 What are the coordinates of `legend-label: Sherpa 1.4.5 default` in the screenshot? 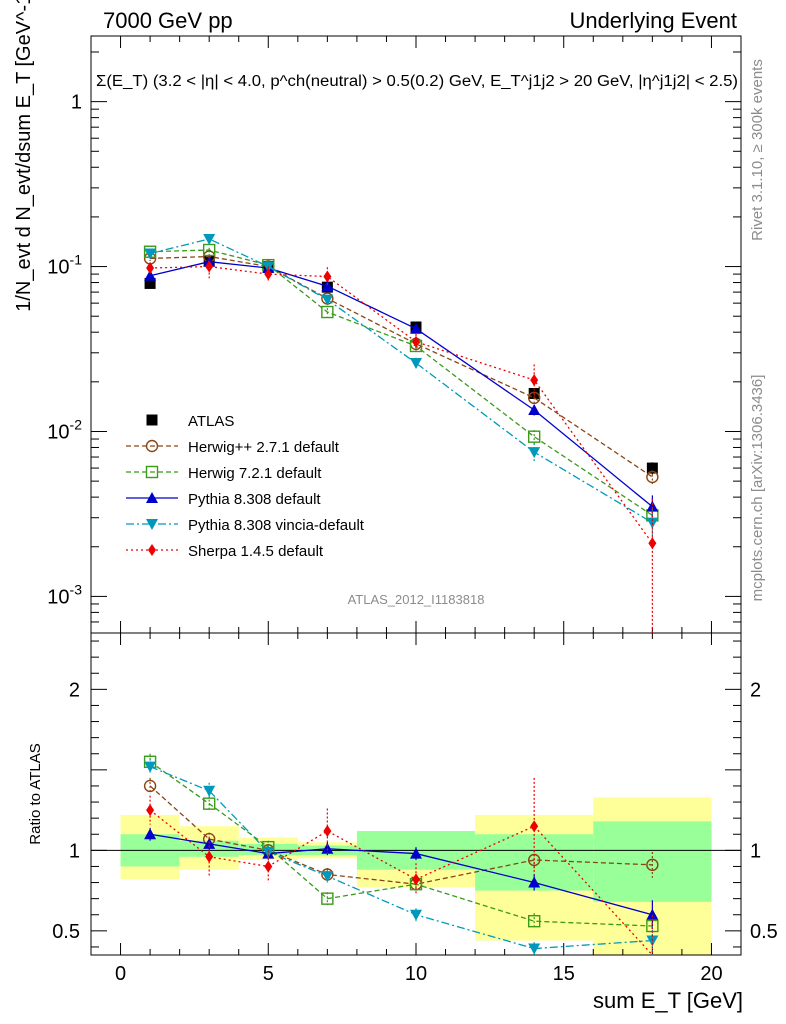 It's located at (256, 551).